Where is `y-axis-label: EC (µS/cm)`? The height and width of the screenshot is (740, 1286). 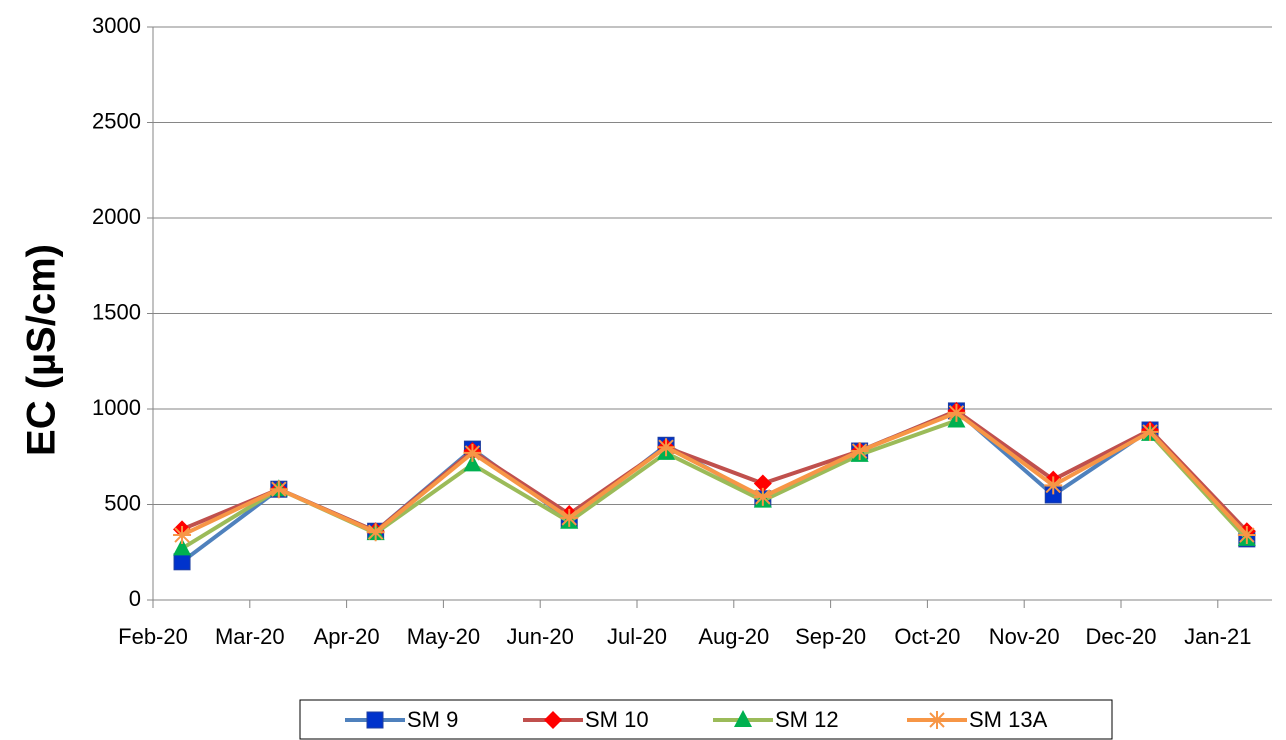
y-axis-label: EC (µS/cm) is located at coordinates (42, 350).